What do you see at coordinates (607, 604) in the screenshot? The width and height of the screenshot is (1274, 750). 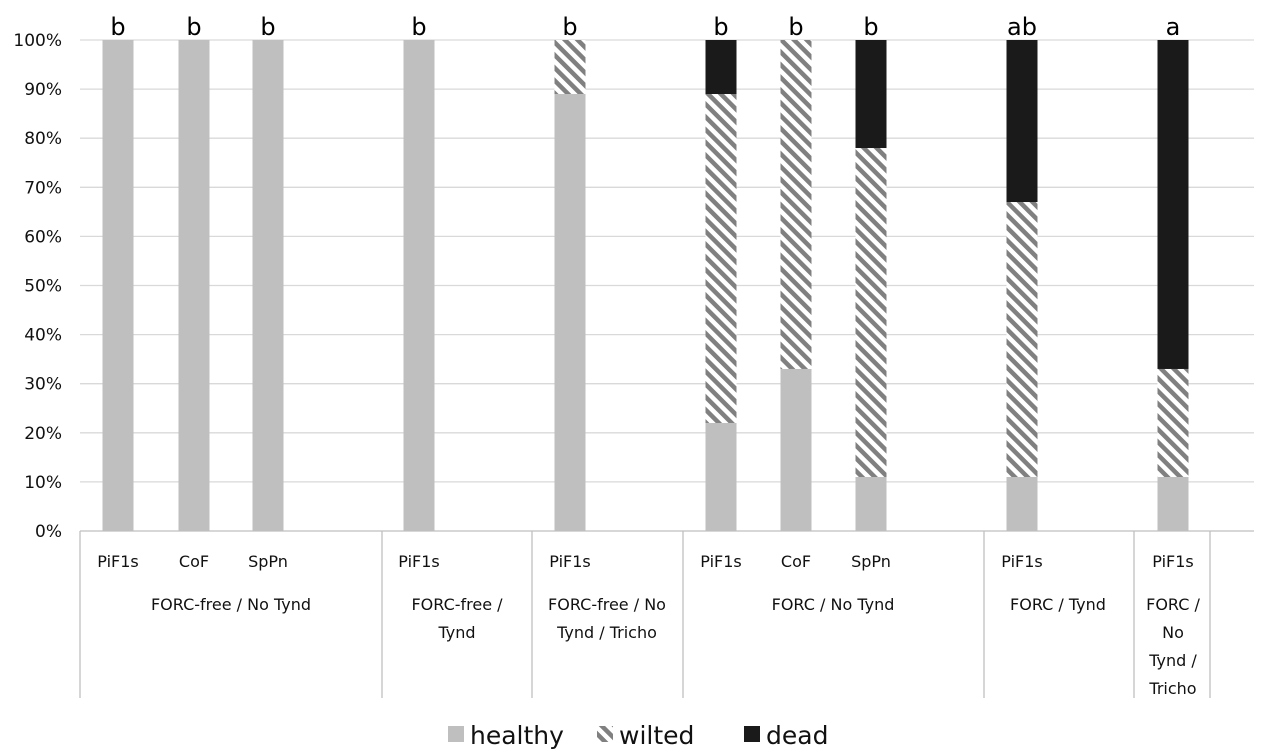 I see `group-label: FORC-free / No` at bounding box center [607, 604].